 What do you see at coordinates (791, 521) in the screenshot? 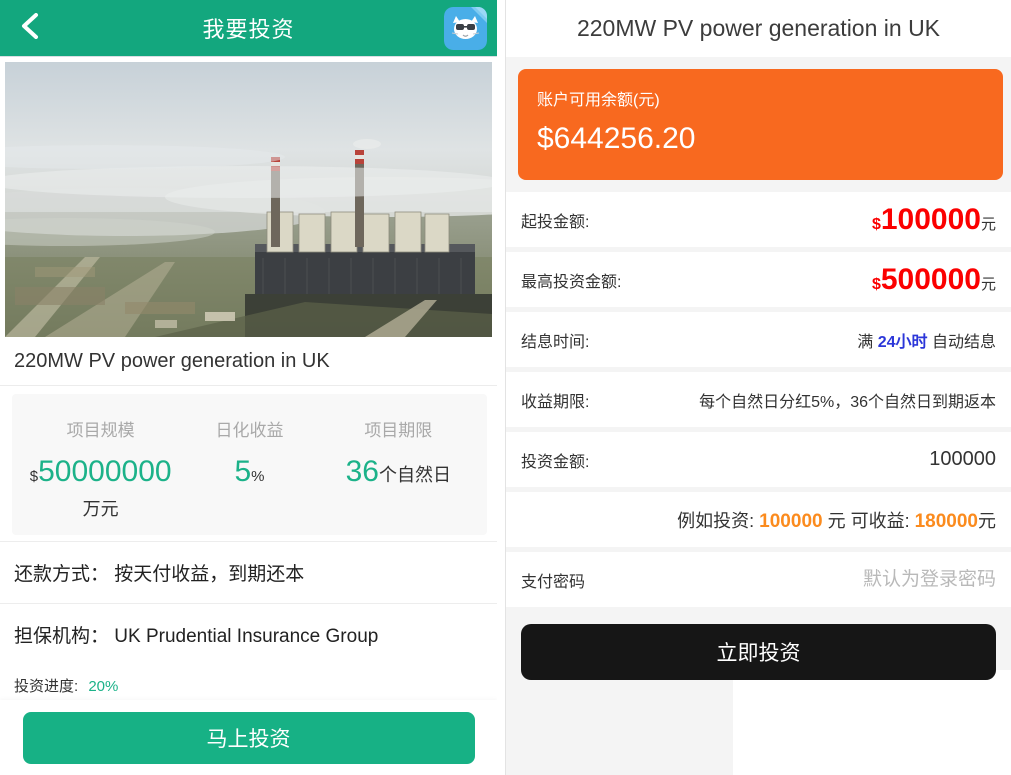
I see `example-invest-value: 100000` at bounding box center [791, 521].